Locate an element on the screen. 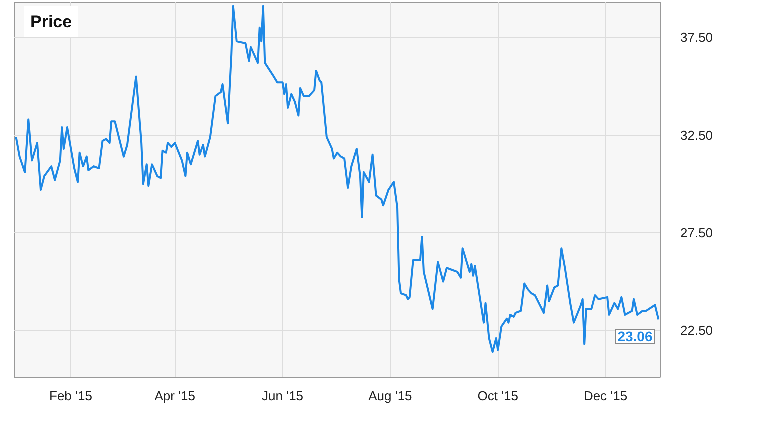 This screenshot has height=432, width=764. x-tick-label: Aug '15 is located at coordinates (390, 396).